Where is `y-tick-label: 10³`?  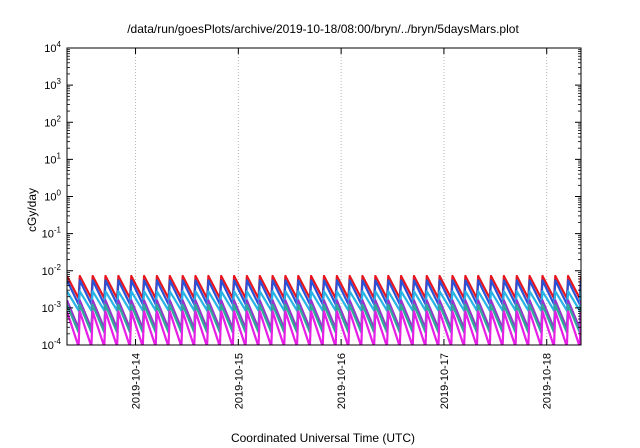 y-tick-label: 10³ is located at coordinates (52, 84).